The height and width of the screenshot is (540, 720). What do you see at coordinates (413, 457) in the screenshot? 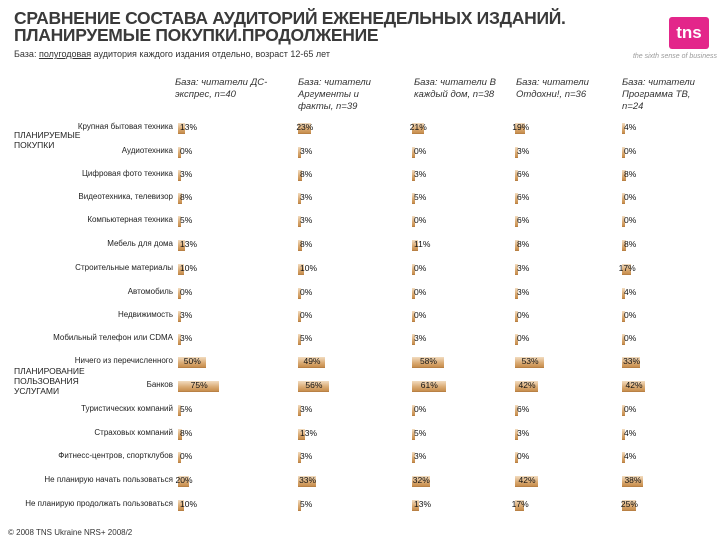
I see `bar-s2-c14` at bounding box center [413, 457].